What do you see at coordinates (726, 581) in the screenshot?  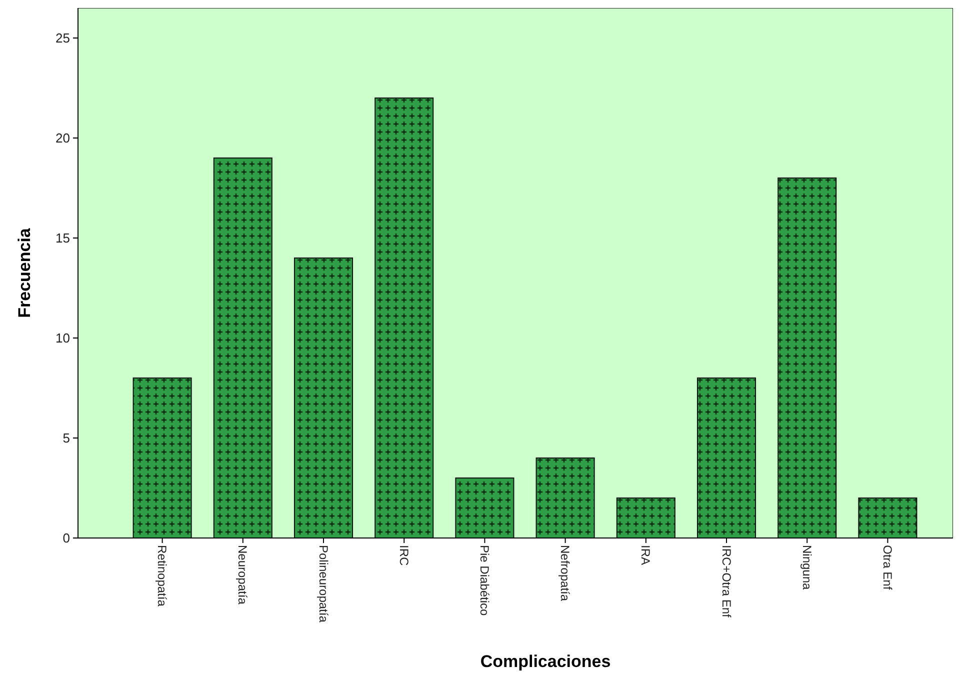 I see `x-tick-label: IRC+Otra Enf` at bounding box center [726, 581].